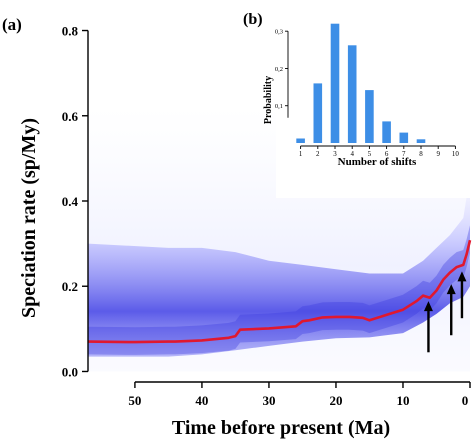 The width and height of the screenshot is (474, 441). What do you see at coordinates (335, 400) in the screenshot?
I see `main-x-tick-label: 20` at bounding box center [335, 400].